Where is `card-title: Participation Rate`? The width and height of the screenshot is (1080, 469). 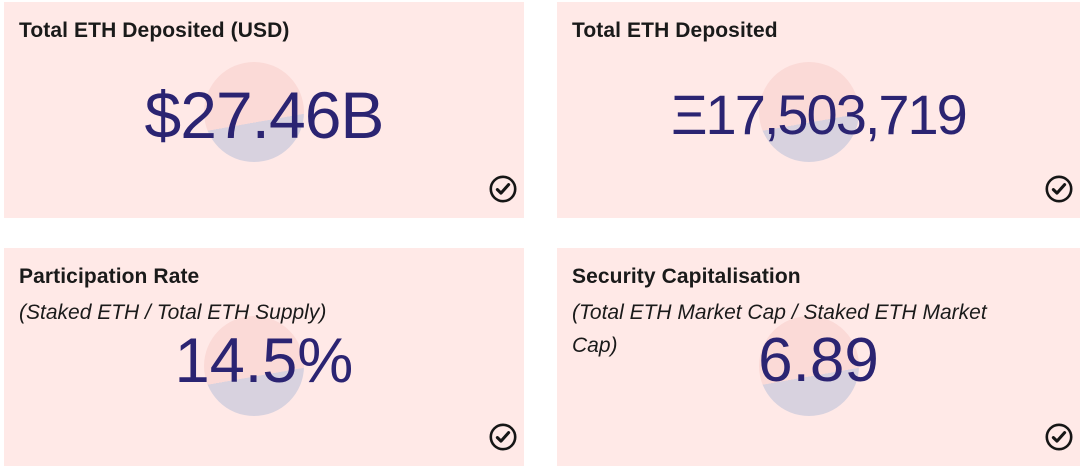 card-title: Participation Rate is located at coordinates (109, 276).